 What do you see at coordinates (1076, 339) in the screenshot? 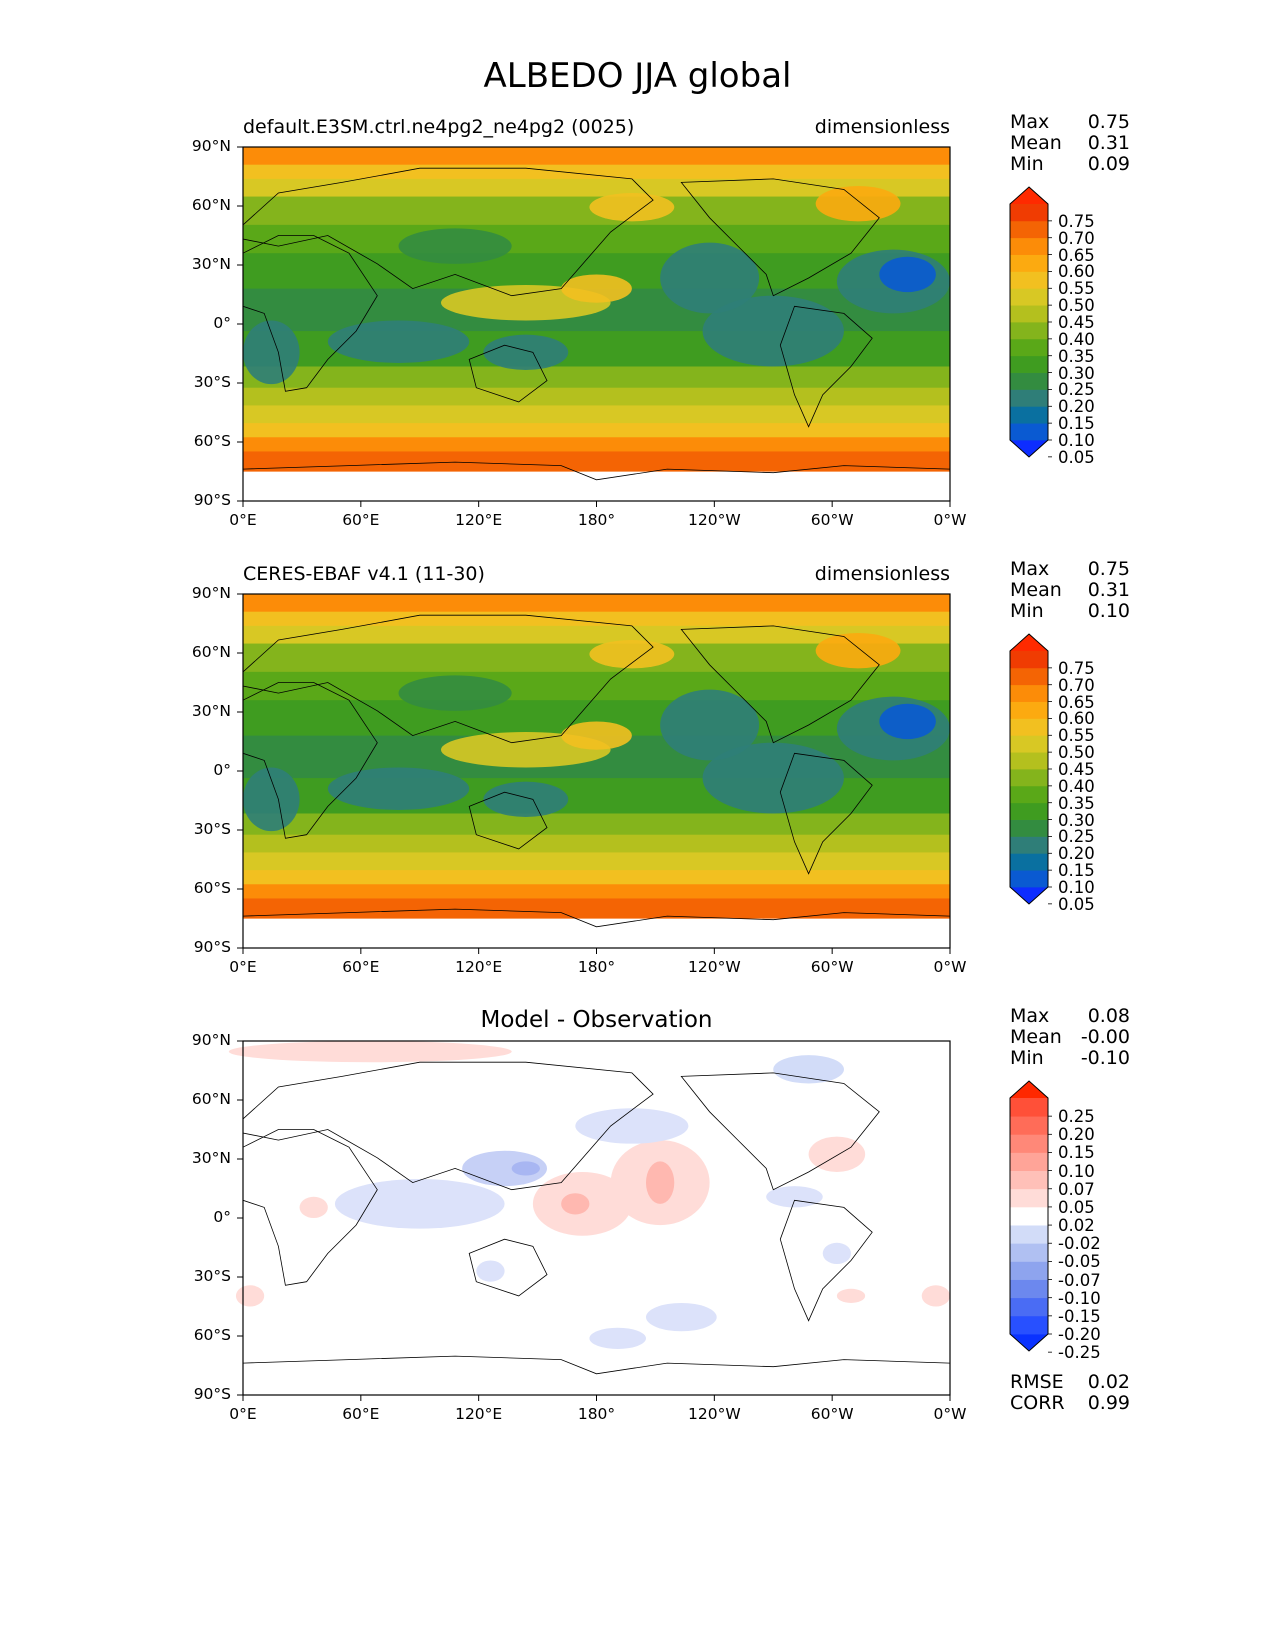
I see `colorbar-tick-label: 0.40` at bounding box center [1076, 339].